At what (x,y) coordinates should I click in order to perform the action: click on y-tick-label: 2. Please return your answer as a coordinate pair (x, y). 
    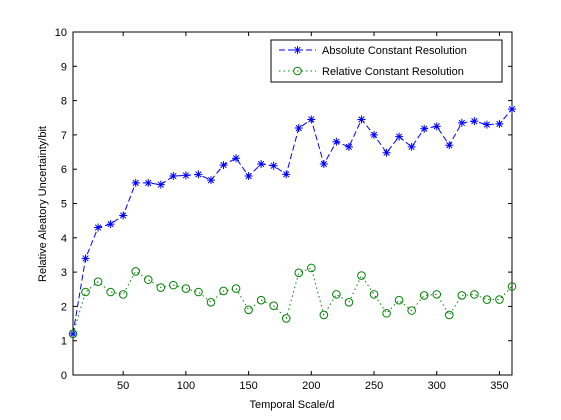
    Looking at the image, I should click on (64, 307).